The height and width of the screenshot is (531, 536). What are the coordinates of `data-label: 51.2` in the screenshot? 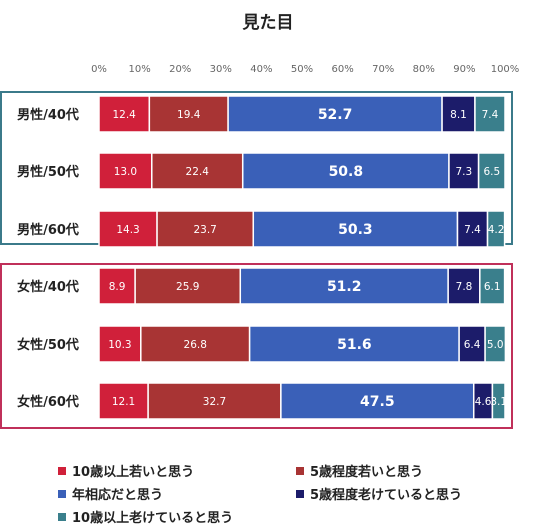 It's located at (344, 287).